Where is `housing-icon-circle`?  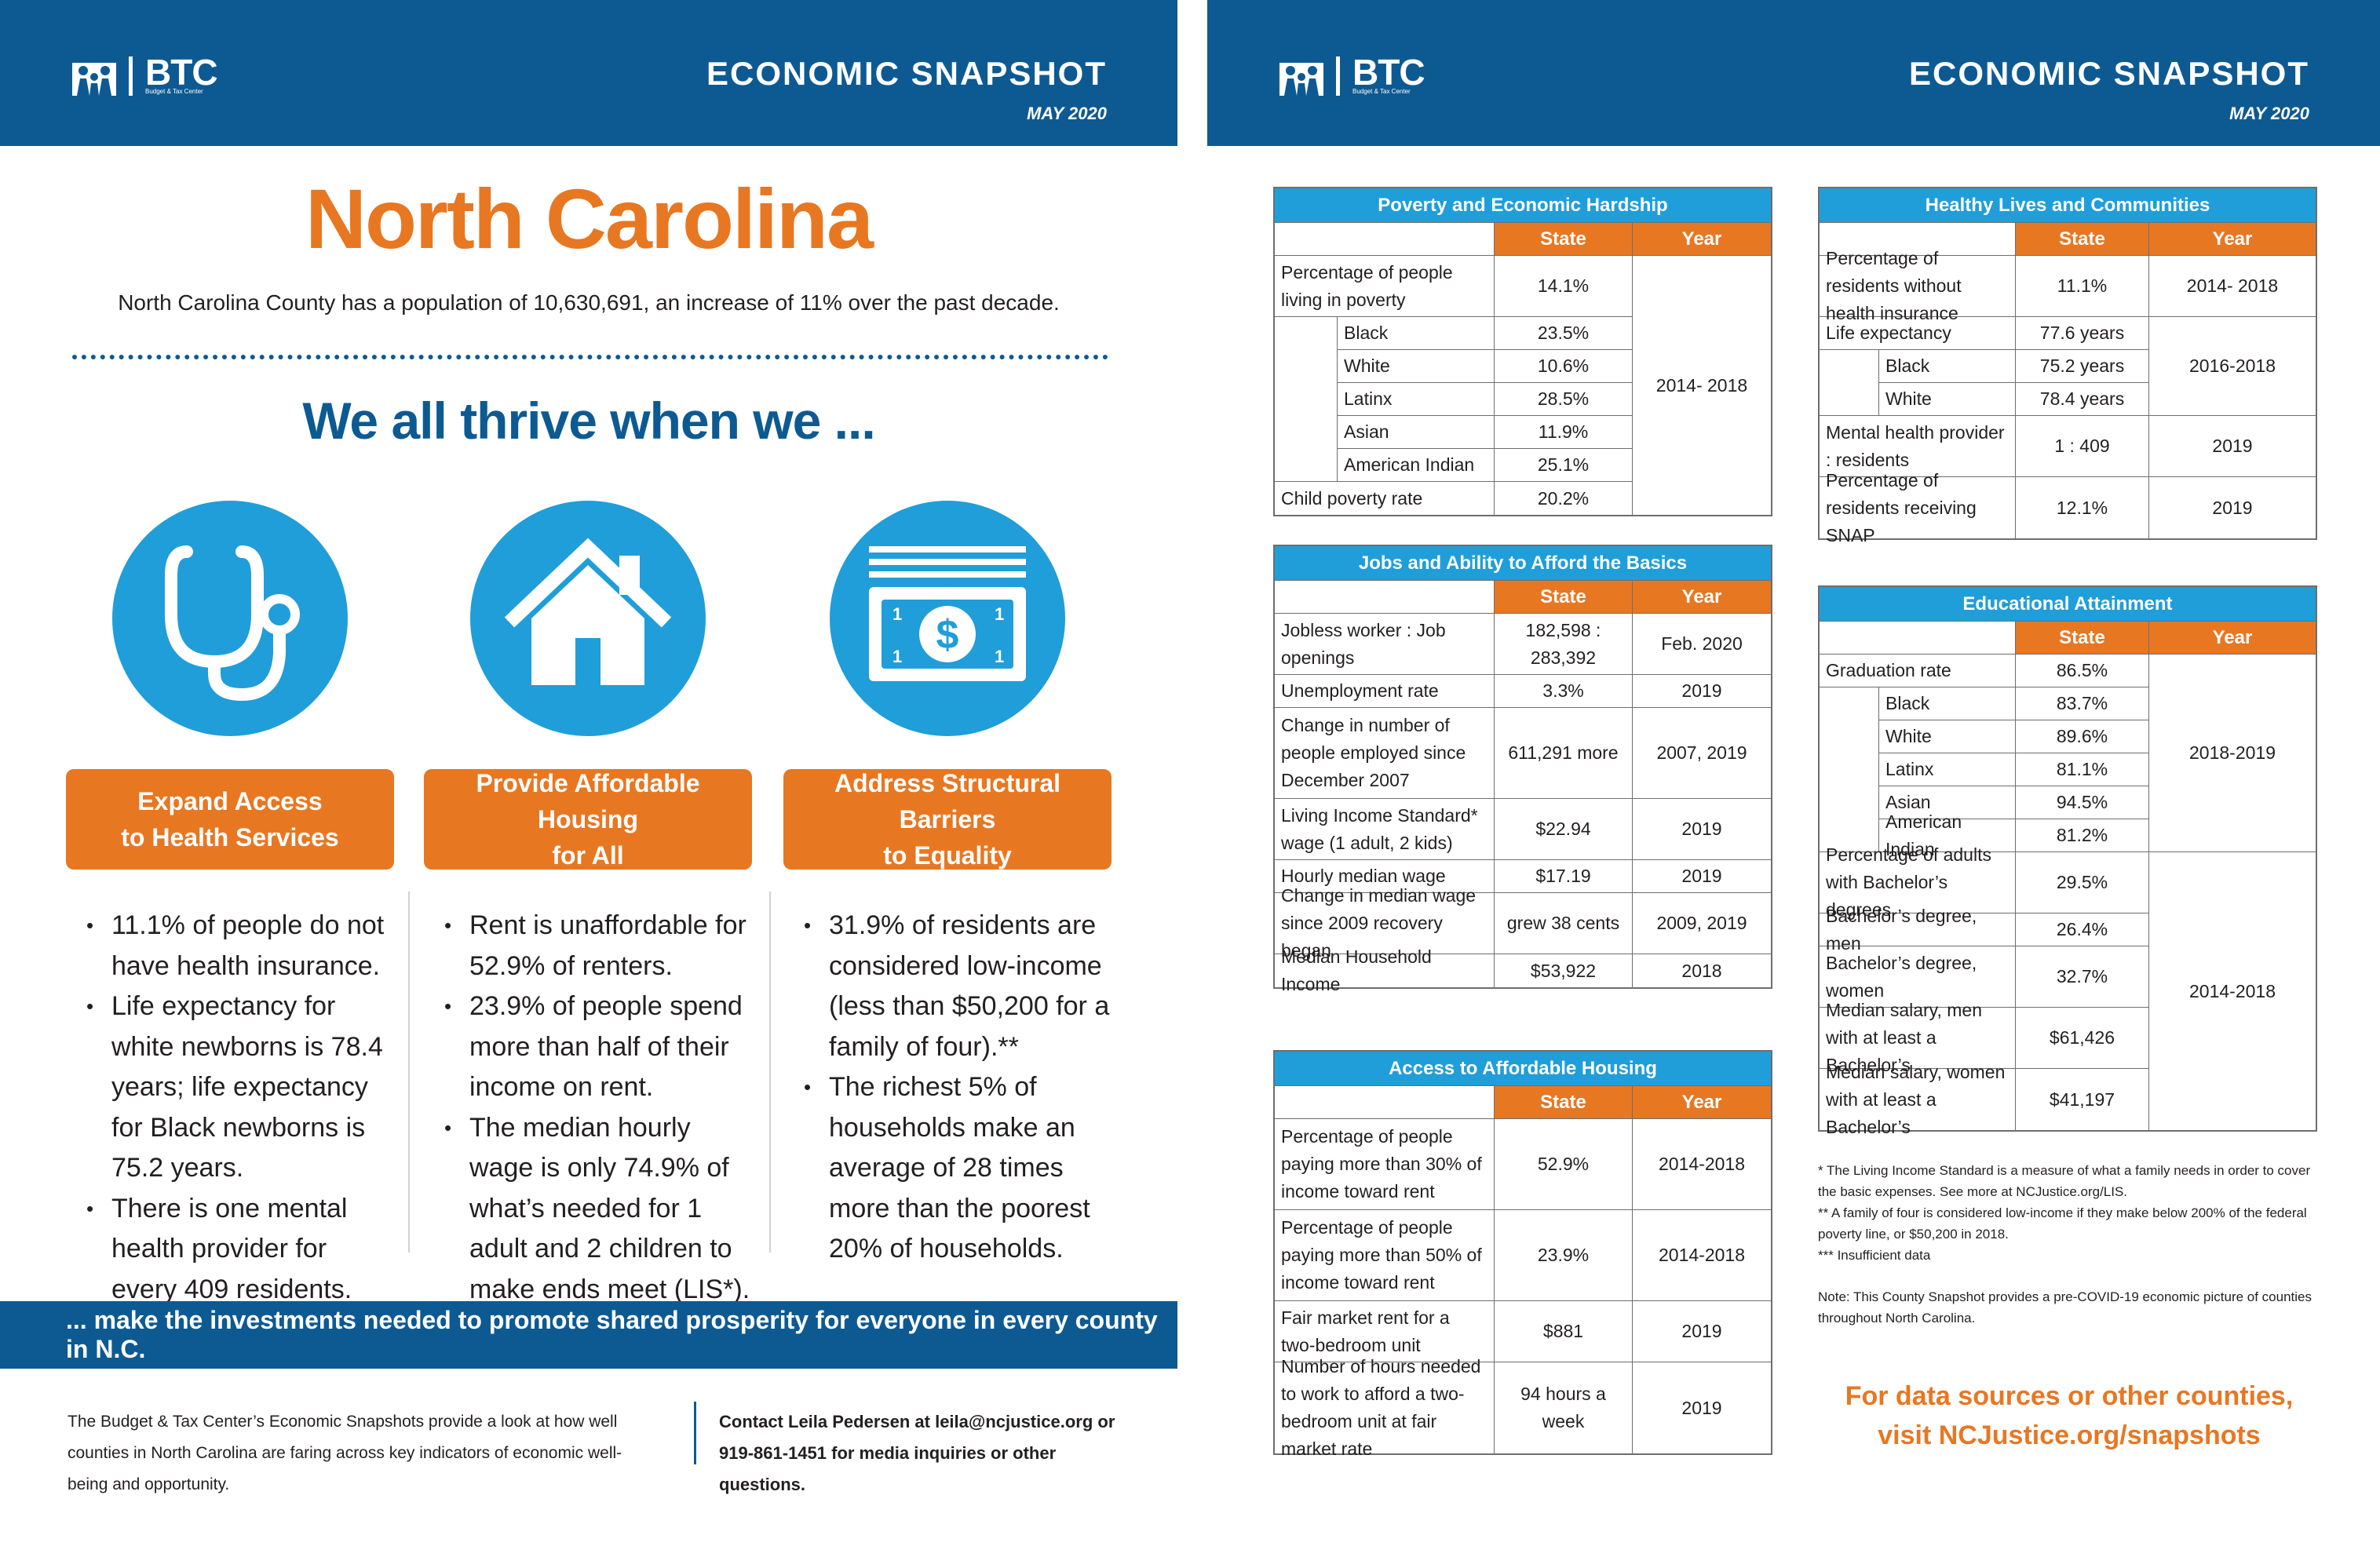 housing-icon-circle is located at coordinates (588, 618).